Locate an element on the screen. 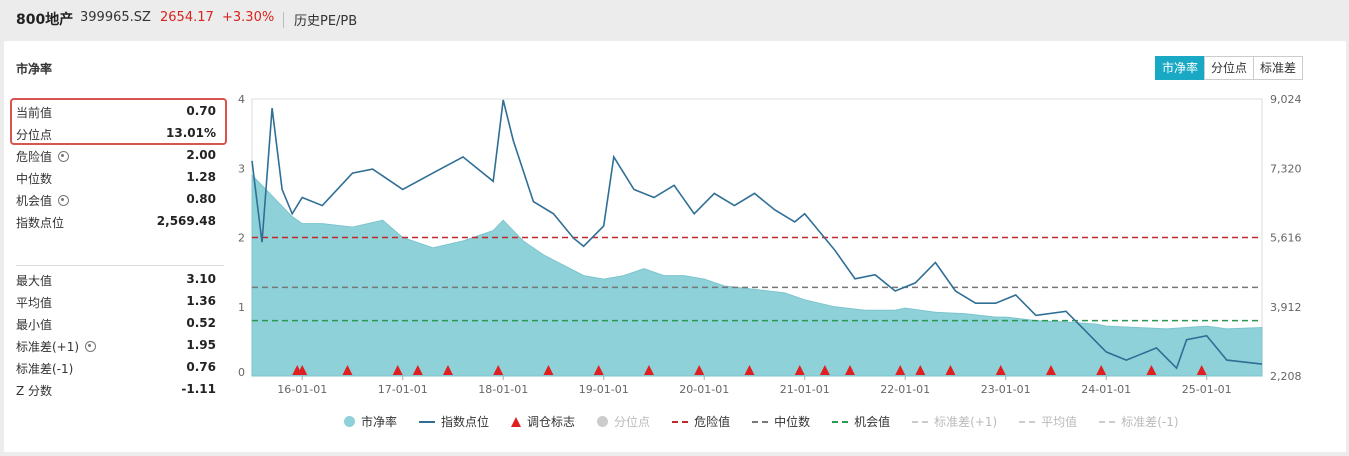 Image resolution: width=1349 pixels, height=456 pixels. index-name: 800地产 is located at coordinates (45, 20).